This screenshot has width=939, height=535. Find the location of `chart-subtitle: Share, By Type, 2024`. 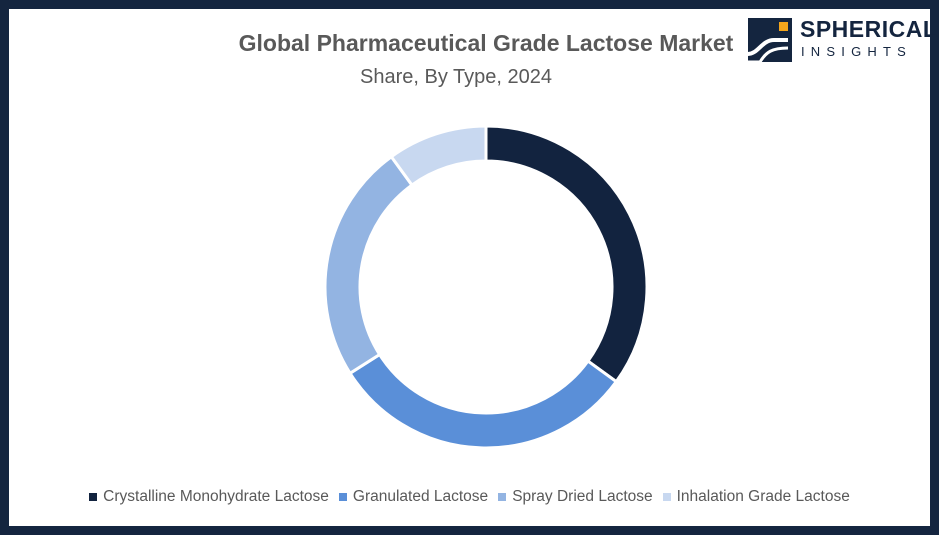

chart-subtitle: Share, By Type, 2024 is located at coordinates (456, 77).